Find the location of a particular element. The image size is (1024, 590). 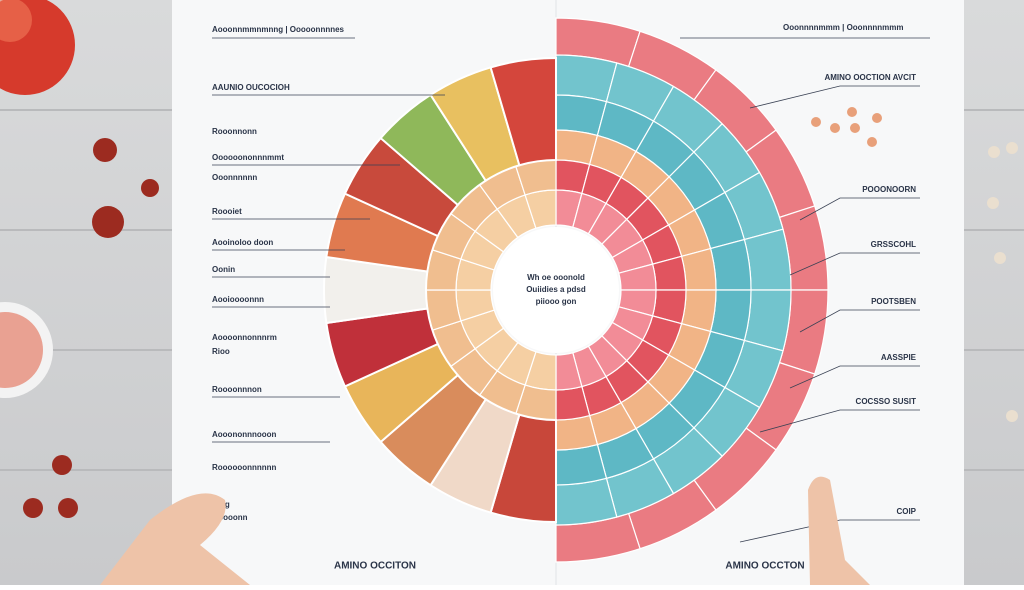

left-label: Ooonnnnnn is located at coordinates (234, 177).